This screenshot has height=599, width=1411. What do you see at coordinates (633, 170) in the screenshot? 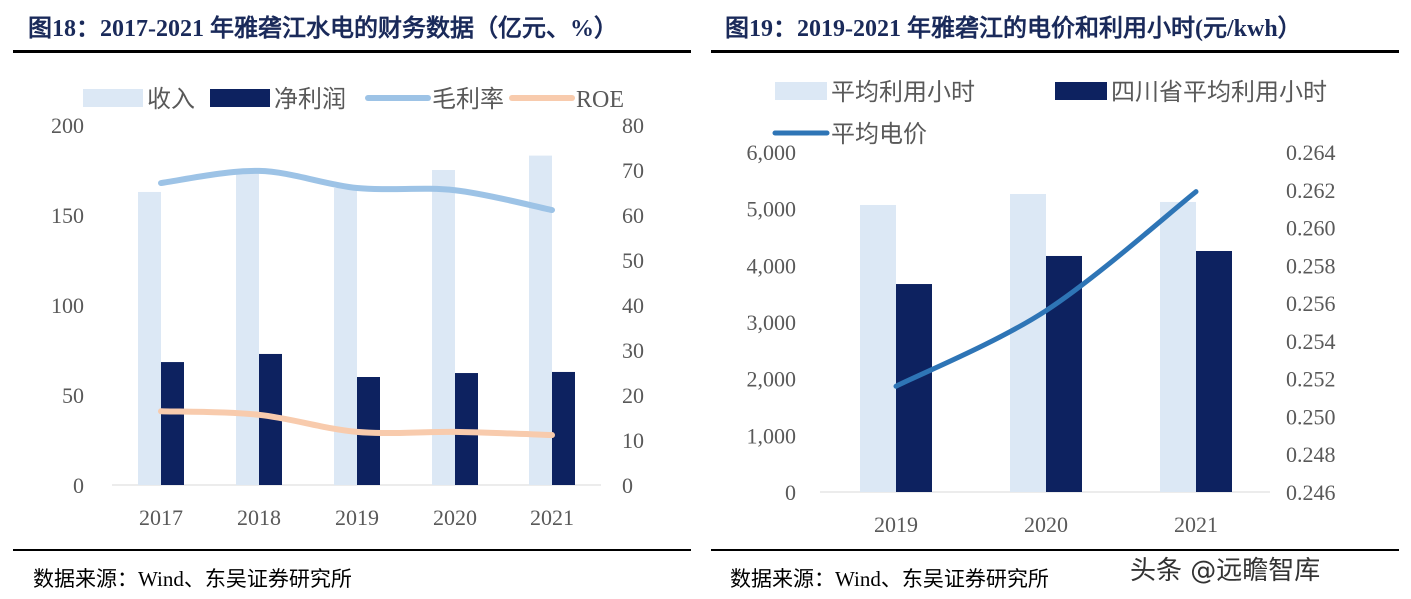
I see `right-axis-tick: 70` at bounding box center [633, 170].